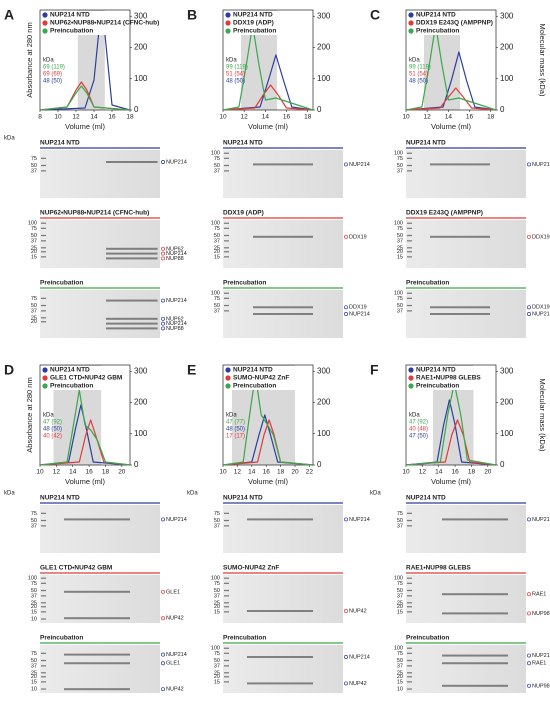 The image size is (550, 707). I want to click on panel-letter: E, so click(191, 370).